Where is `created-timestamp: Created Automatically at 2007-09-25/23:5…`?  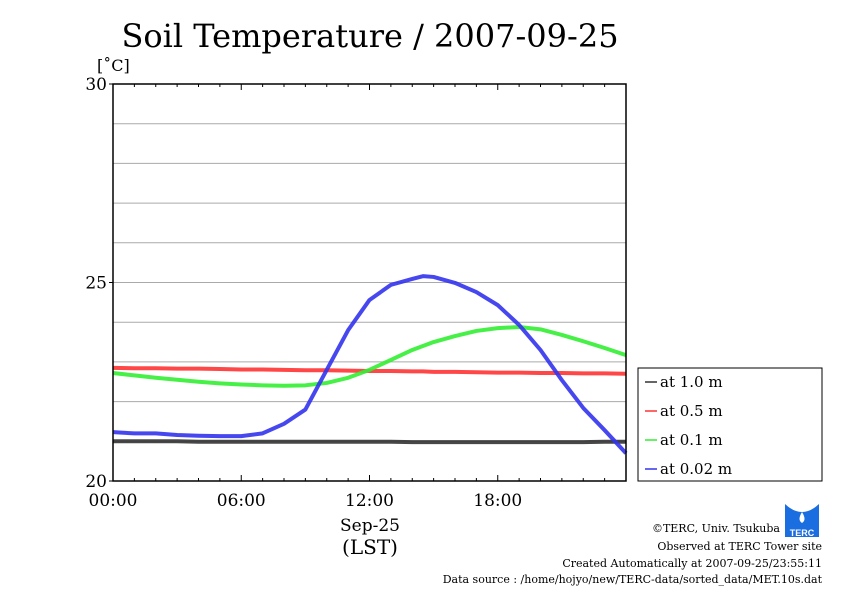
created-timestamp: Created Automatically at 2007-09-25/23:5… is located at coordinates (692, 563).